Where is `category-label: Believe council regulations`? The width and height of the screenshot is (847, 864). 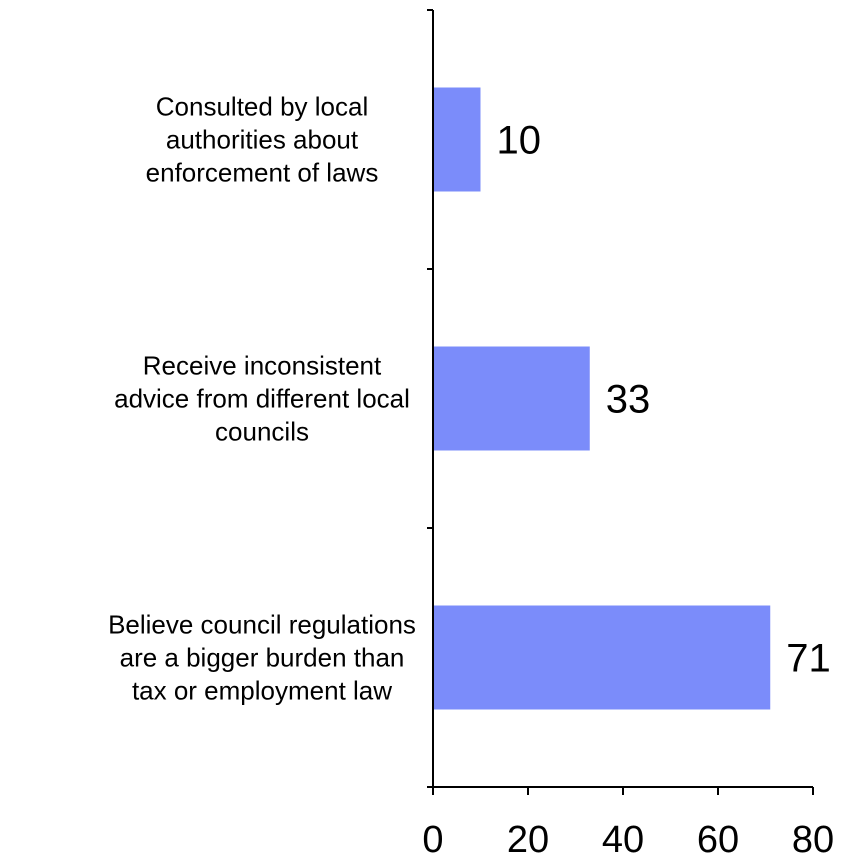 category-label: Believe council regulations is located at coordinates (262, 625).